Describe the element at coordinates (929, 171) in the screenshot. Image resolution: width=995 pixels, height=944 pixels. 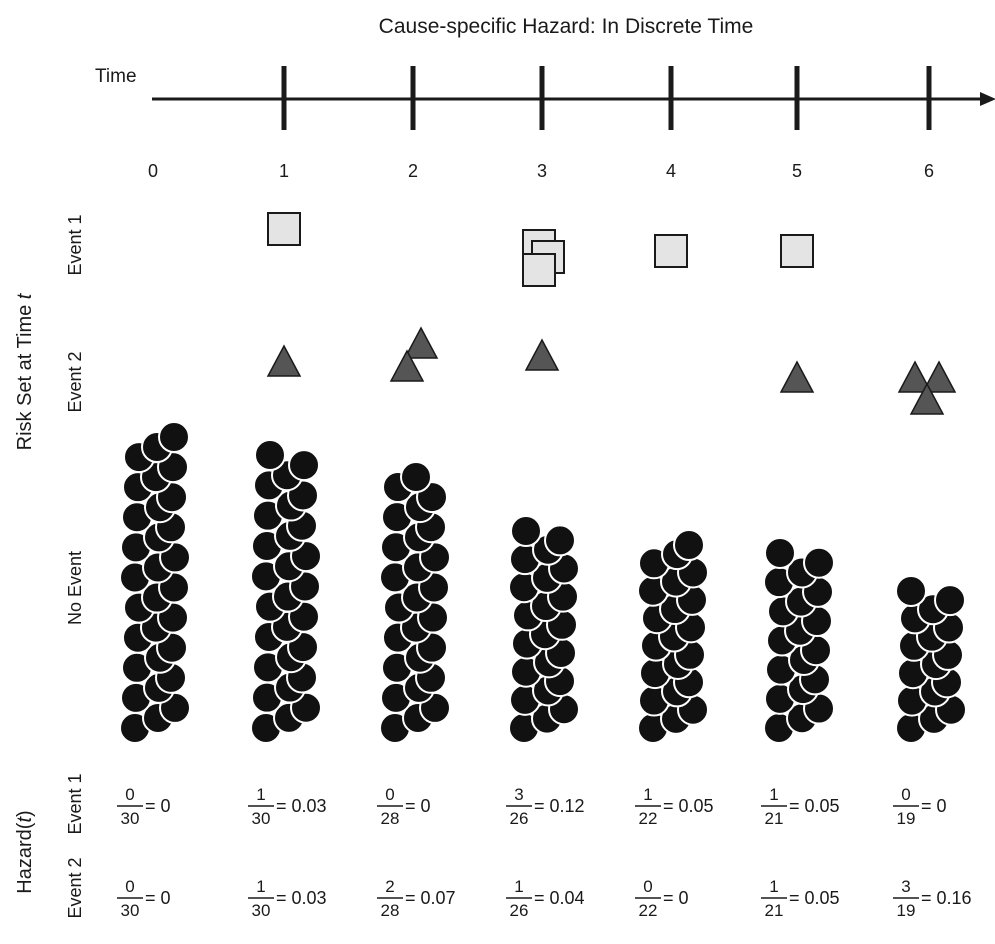
I see `tick-label-6: 6` at that location.